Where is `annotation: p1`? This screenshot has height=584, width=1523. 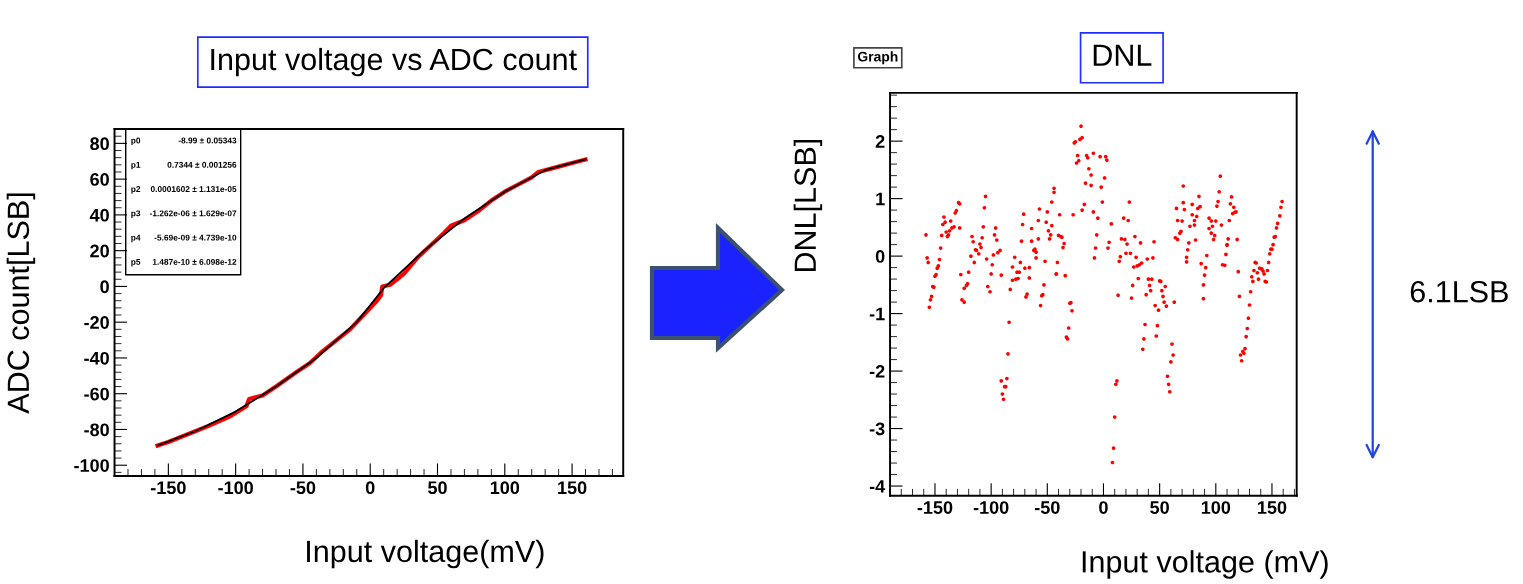
annotation: p1 is located at coordinates (136, 165).